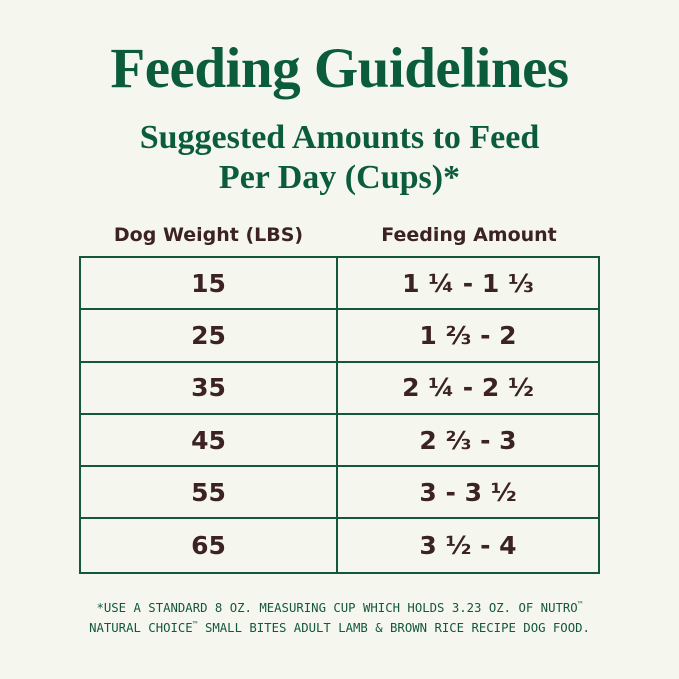 The width and height of the screenshot is (679, 679). What do you see at coordinates (339, 336) in the screenshot?
I see `table-row: 25 1 ⅔ - 2` at bounding box center [339, 336].